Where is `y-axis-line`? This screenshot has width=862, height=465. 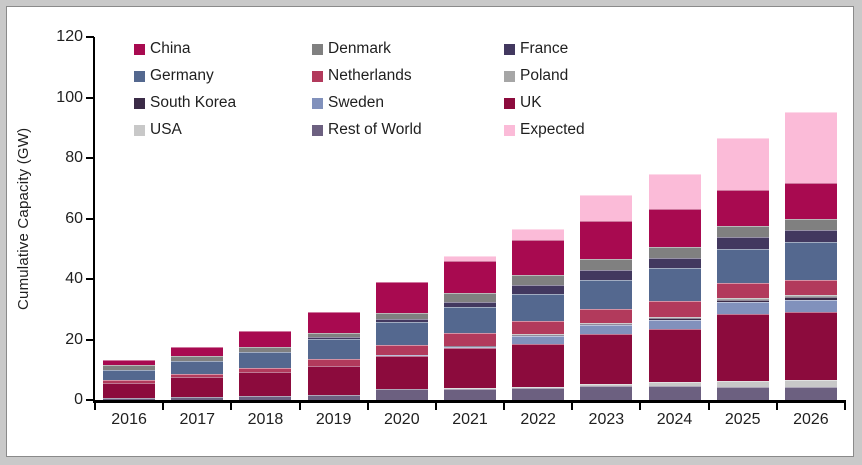 y-axis-line is located at coordinates (94, 220).